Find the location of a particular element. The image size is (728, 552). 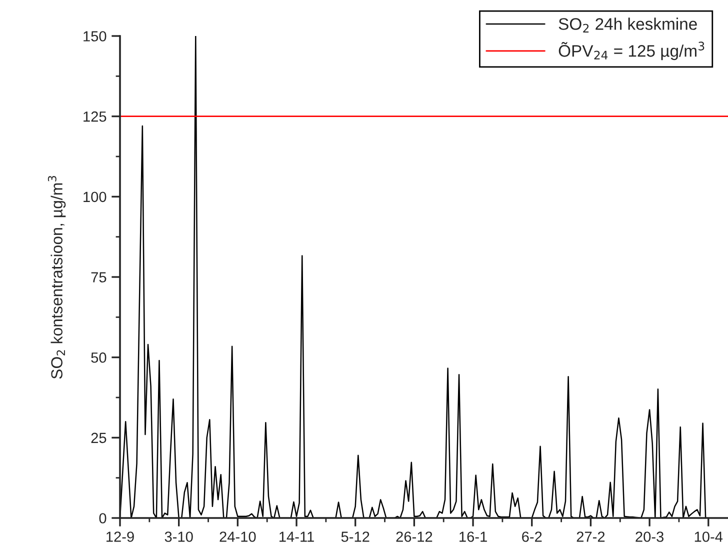

x-tick-label: 12-9 is located at coordinates (120, 537).